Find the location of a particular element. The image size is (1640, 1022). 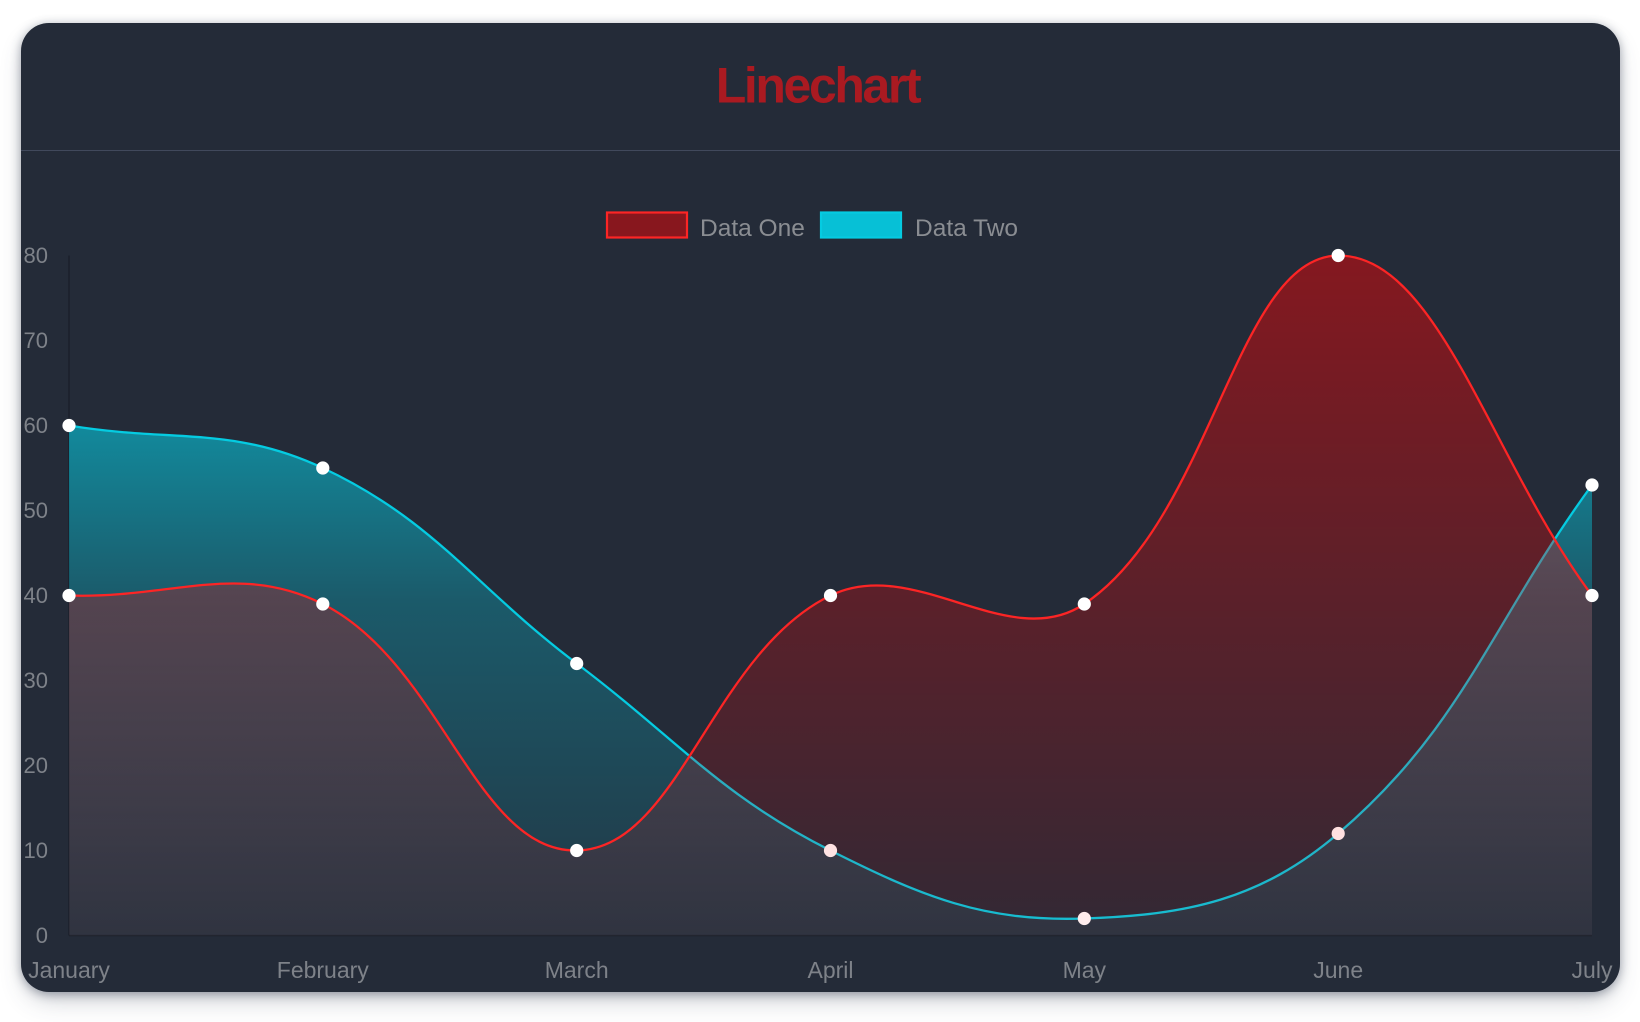

svg-text: Linechart is located at coordinates (819, 86).